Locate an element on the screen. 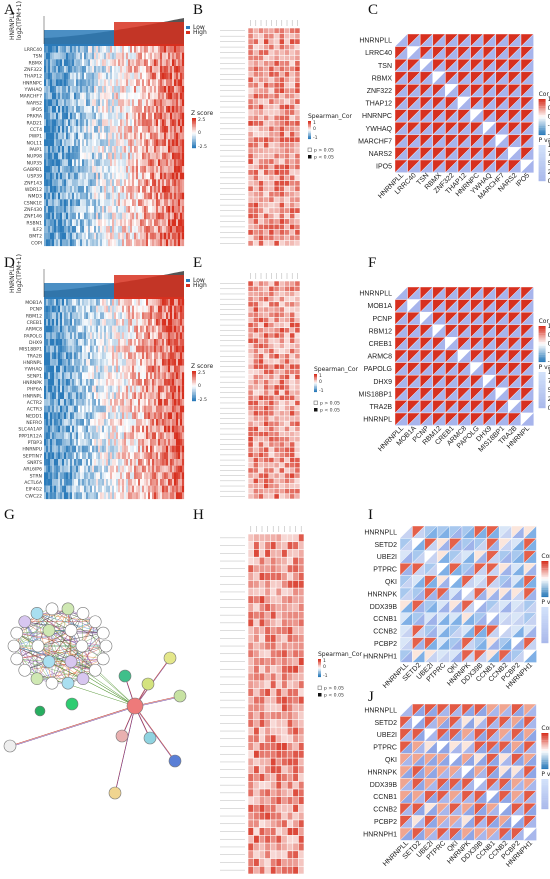 This screenshot has width=550, height=879. gene-label: PRKRA is located at coordinates (35, 117).